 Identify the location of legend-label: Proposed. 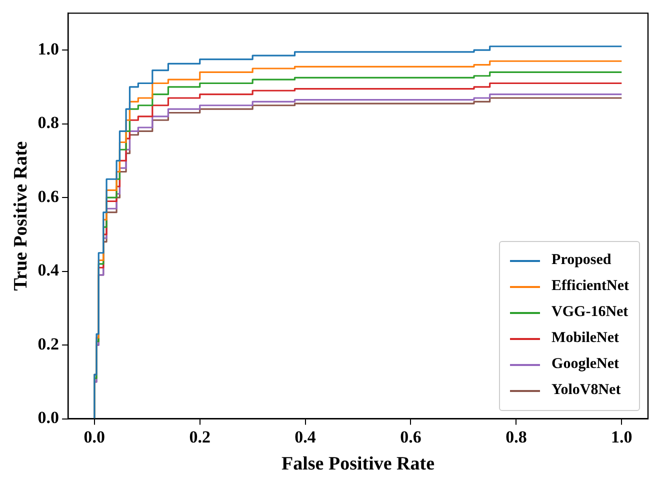
(582, 261).